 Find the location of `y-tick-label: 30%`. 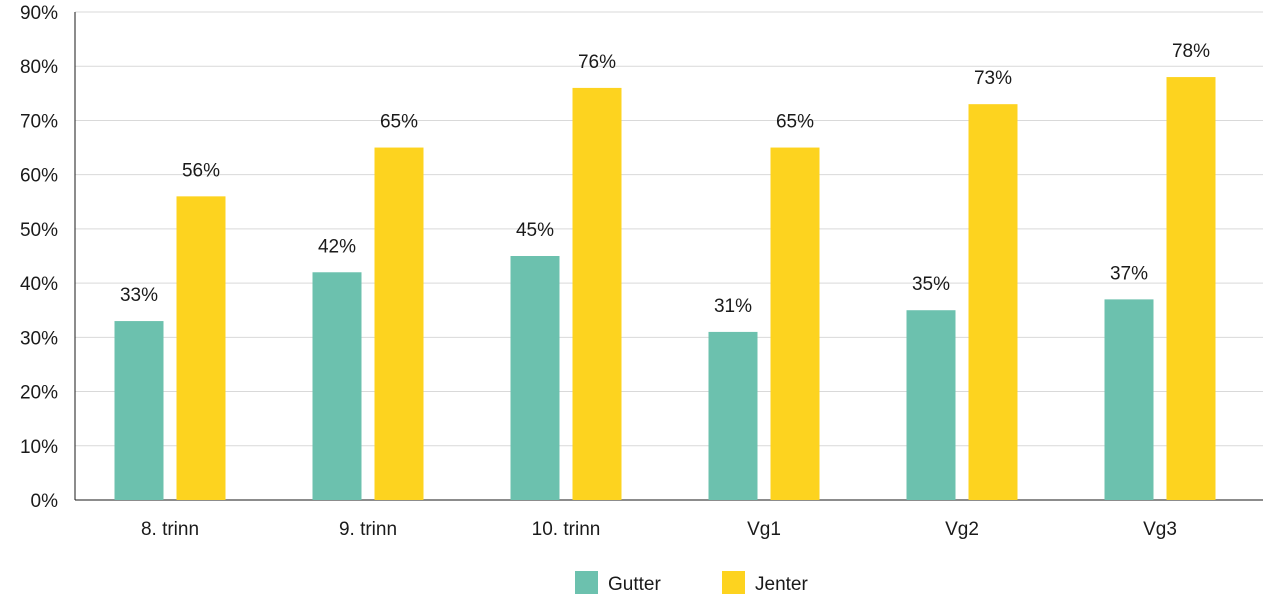

y-tick-label: 30% is located at coordinates (39, 338).